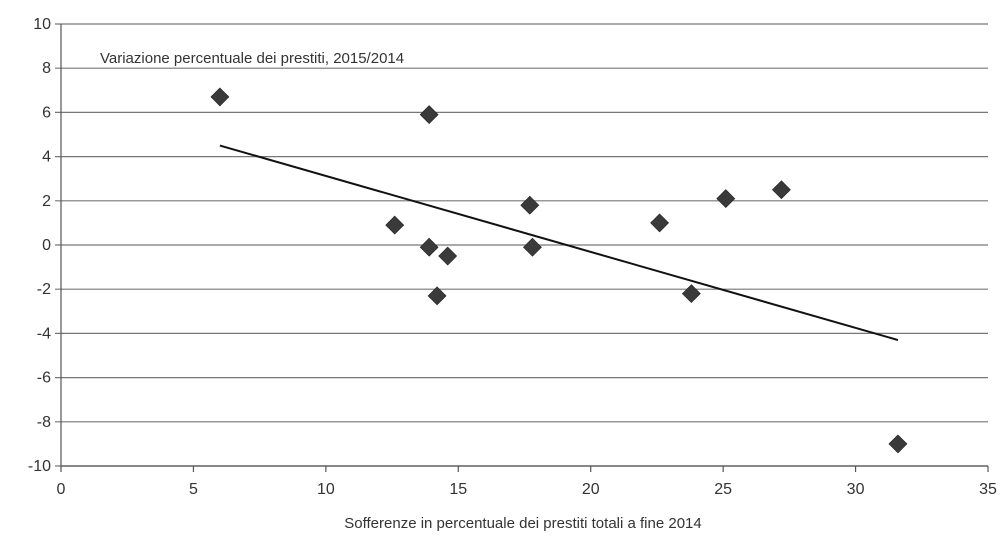 This screenshot has height=536, width=1003. What do you see at coordinates (46, 112) in the screenshot?
I see `y-tick-label: 6` at bounding box center [46, 112].